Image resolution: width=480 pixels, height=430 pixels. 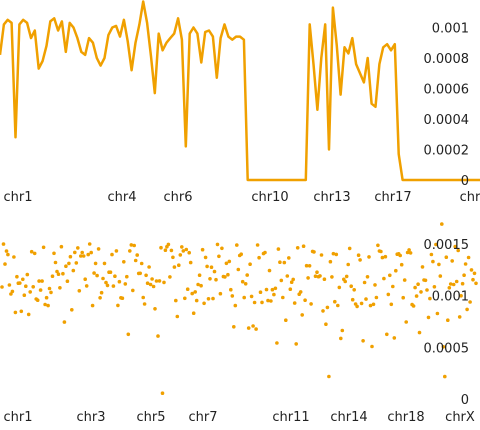 What do you see at coordinates (450, 28) in the screenshot?
I see `y-tick-label: 0.001` at bounding box center [450, 28].